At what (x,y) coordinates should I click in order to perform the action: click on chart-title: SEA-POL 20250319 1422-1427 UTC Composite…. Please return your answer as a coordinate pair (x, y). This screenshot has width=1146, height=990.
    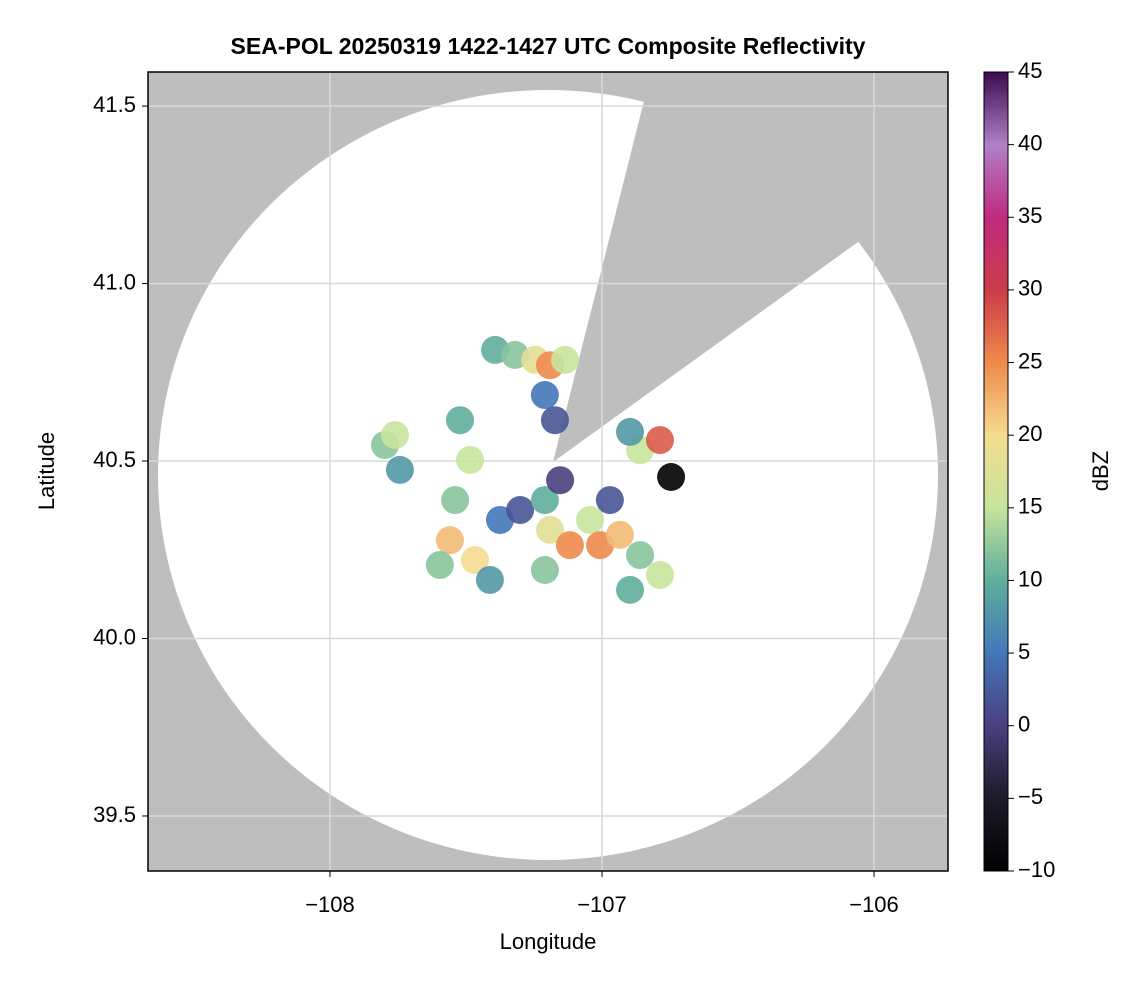
    Looking at the image, I should click on (548, 46).